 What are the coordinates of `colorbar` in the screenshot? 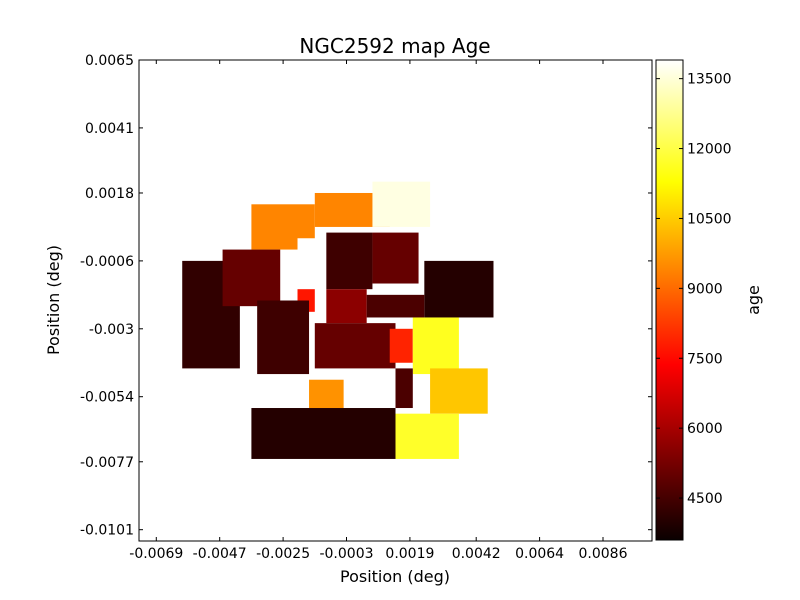 It's located at (669, 300).